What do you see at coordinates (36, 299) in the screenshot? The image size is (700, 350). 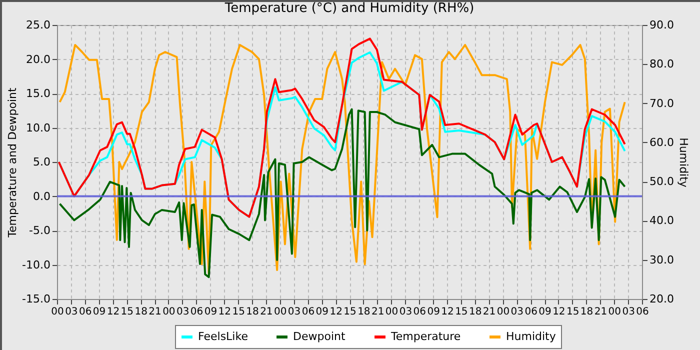 I see `y-tick-label: -15.0` at bounding box center [36, 299].